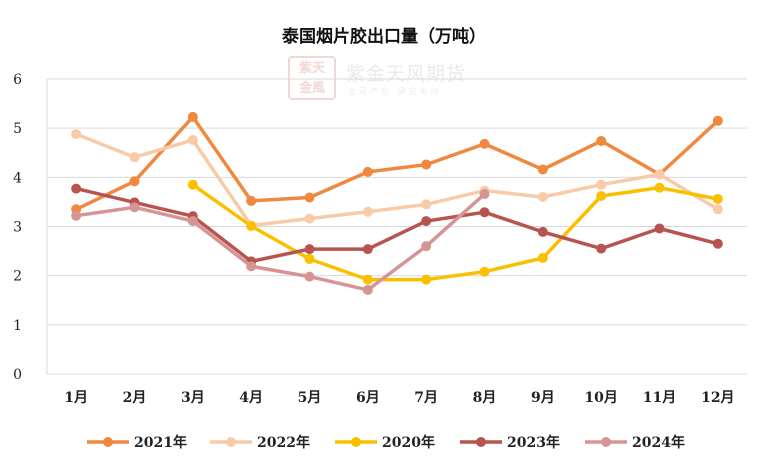 This screenshot has height=474, width=768. What do you see at coordinates (312, 78) in the screenshot?
I see `watermark-logo: 紫天 金風` at bounding box center [312, 78].